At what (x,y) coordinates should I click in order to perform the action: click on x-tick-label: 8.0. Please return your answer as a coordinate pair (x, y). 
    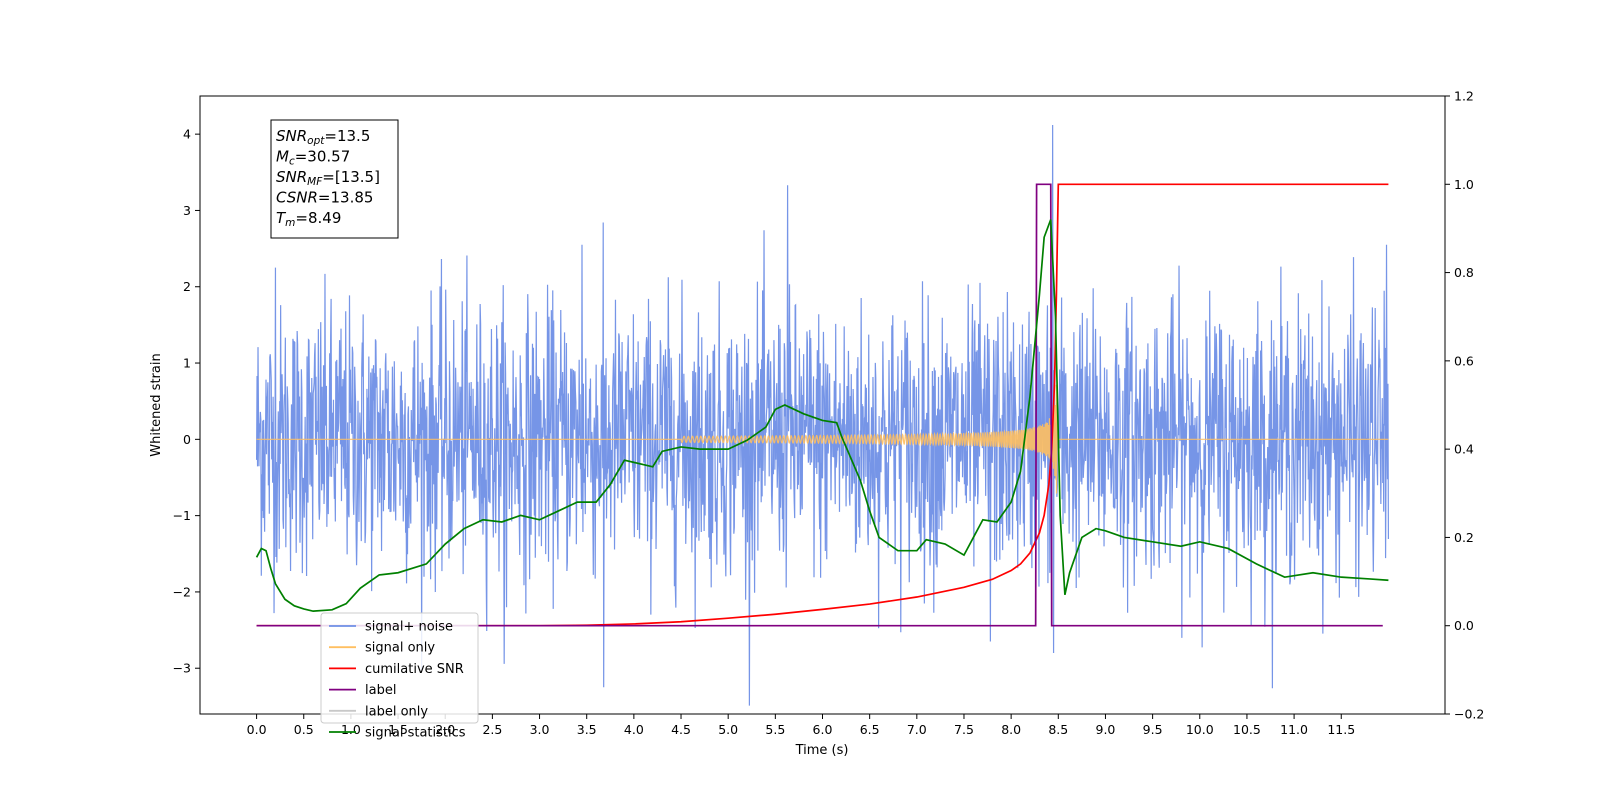
    Looking at the image, I should click on (1011, 729).